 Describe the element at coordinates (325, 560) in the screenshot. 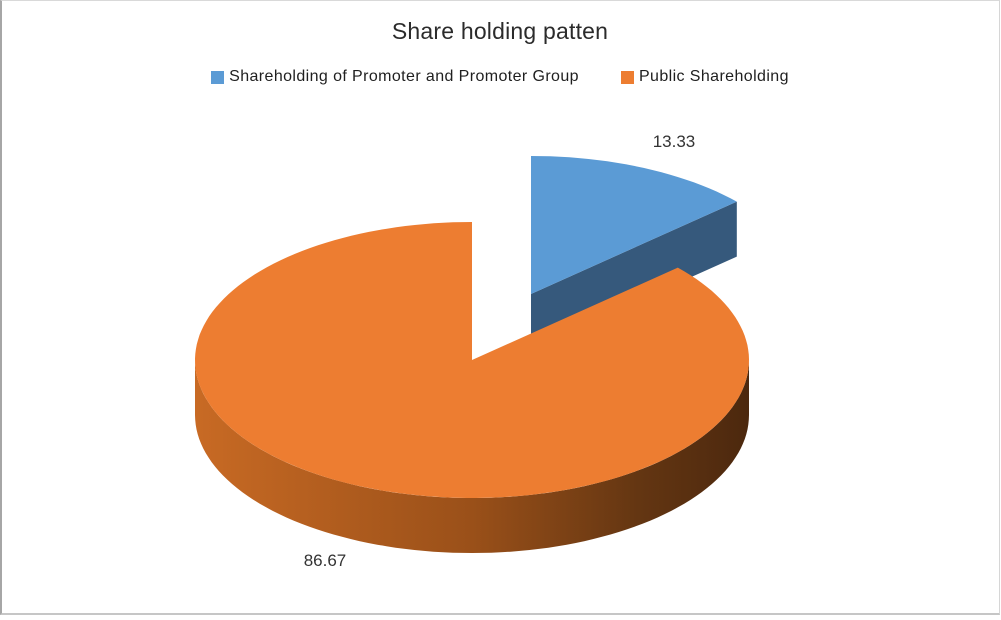

I see `data-label-public: 86.67` at that location.